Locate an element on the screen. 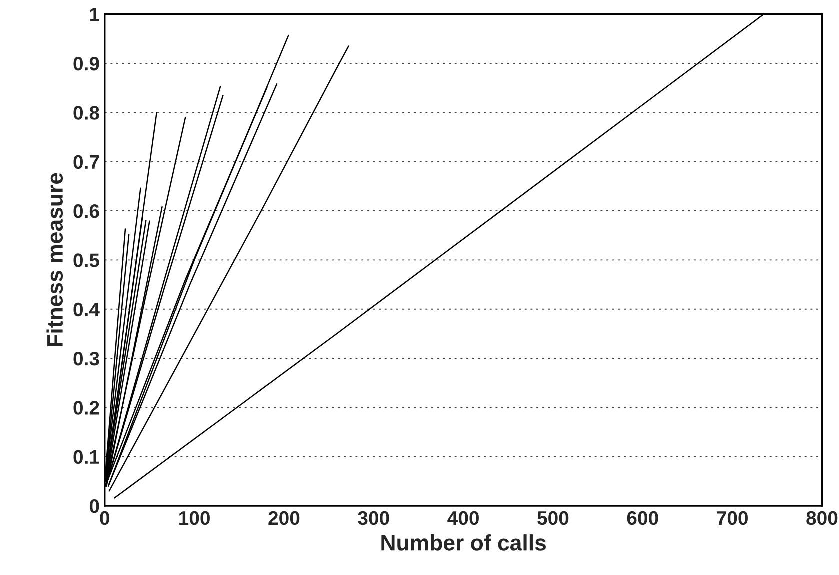  y-tick-label: 0.7 is located at coordinates (87, 162).